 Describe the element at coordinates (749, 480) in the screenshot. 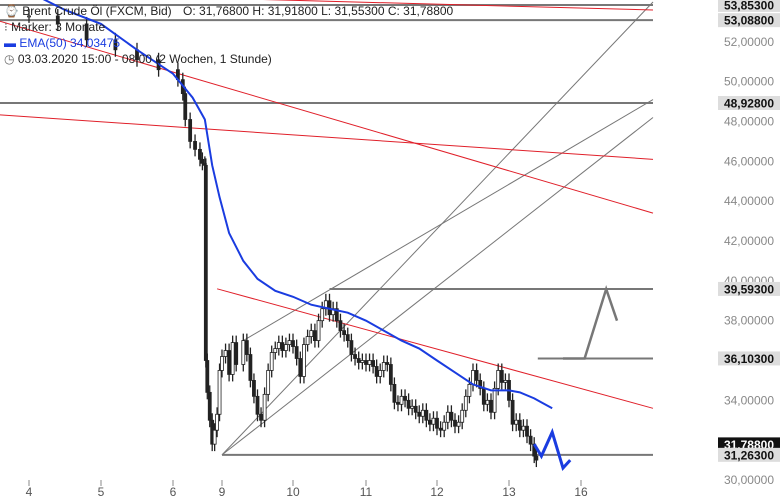

I see `y-tick-label: 30,00000` at that location.